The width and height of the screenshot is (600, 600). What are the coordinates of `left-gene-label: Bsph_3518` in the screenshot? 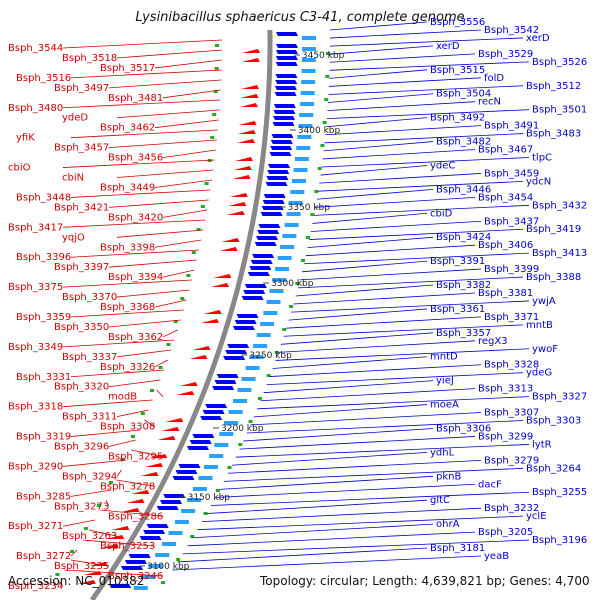 It's located at (89, 58).